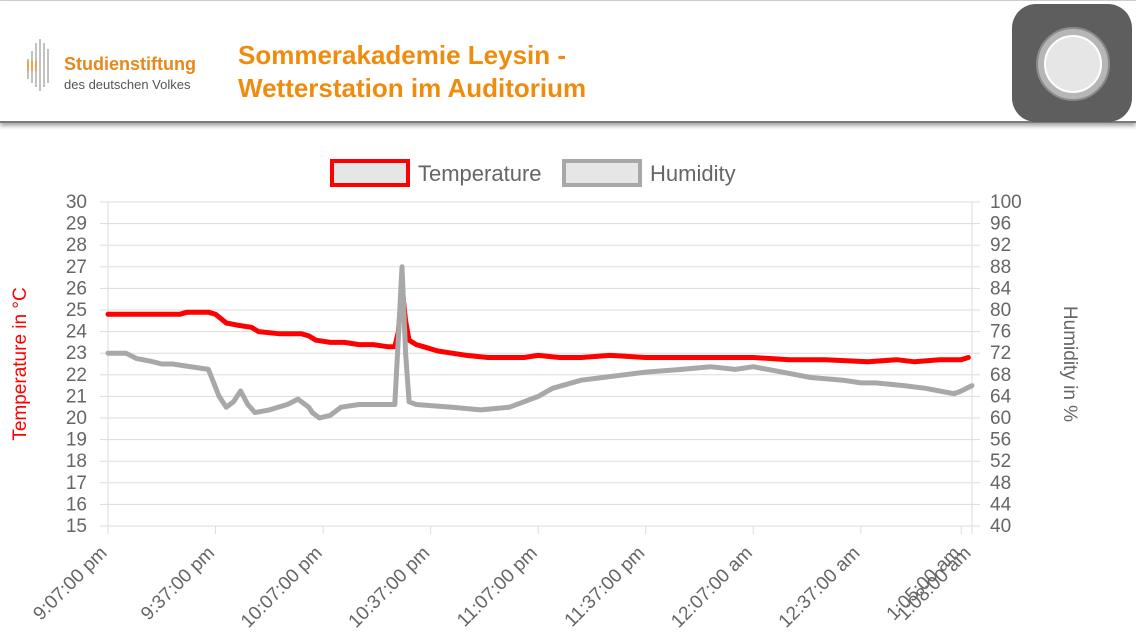 The image size is (1136, 640). I want to click on right-axis-tick-label: 96, so click(1000, 224).